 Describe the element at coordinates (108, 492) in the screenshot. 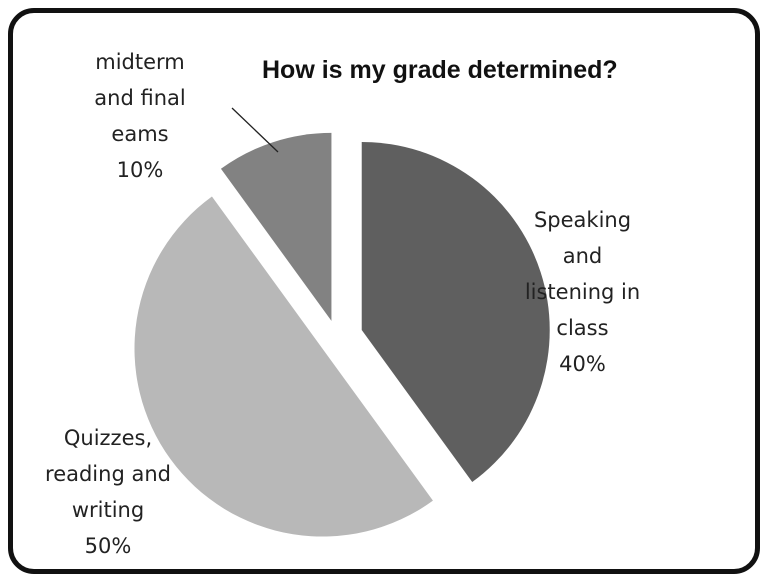

I see `slice-label-quizzes: Quizzes, reading and writing 50%` at that location.